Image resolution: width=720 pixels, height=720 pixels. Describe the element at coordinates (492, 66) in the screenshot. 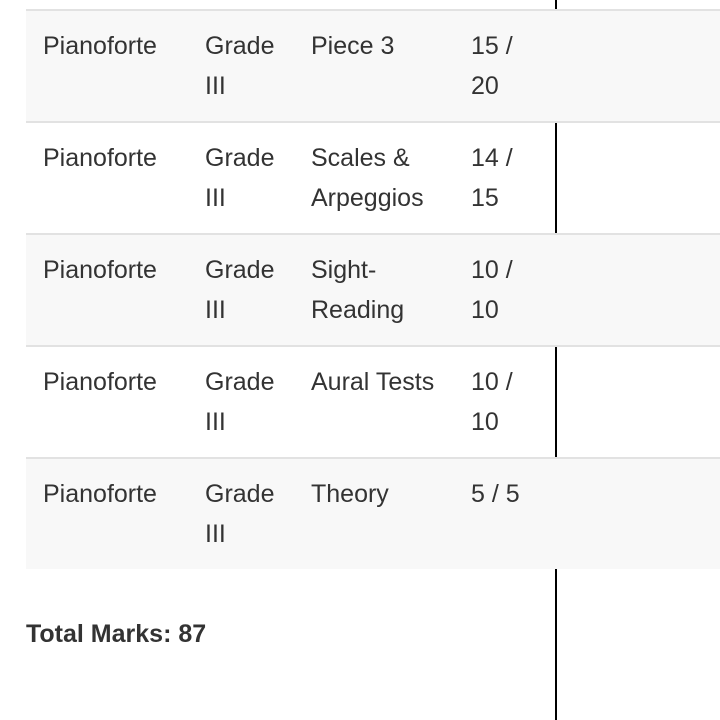

I see `marks-cell: 15 / 20` at that location.